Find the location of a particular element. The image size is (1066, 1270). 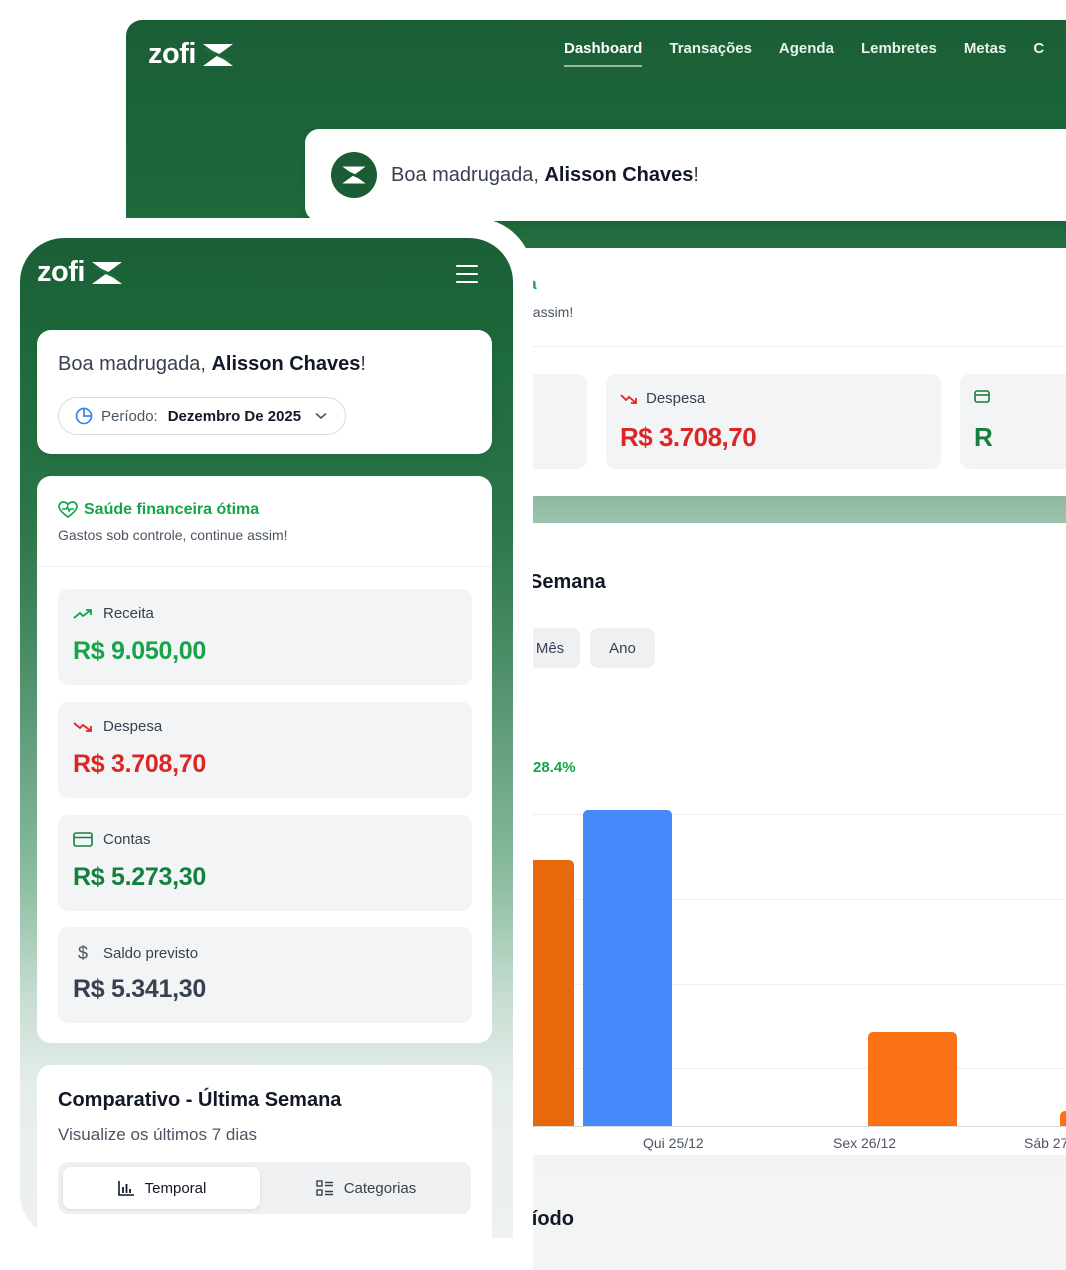

nav-more-truncated: C is located at coordinates (1039, 48).